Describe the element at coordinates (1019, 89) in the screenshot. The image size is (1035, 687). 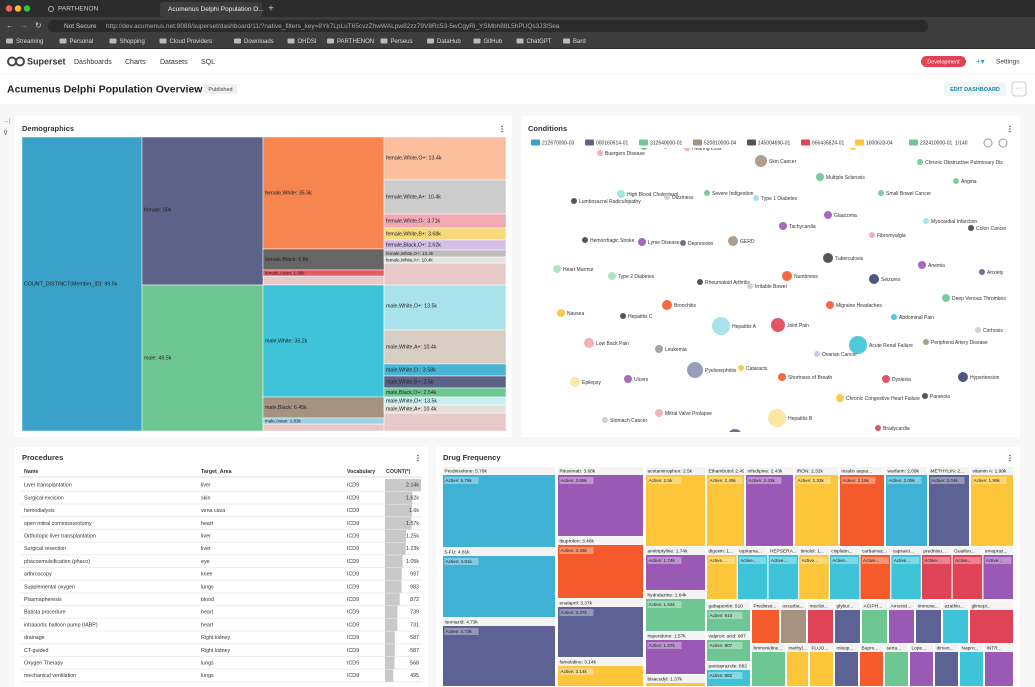
I see `more-button` at that location.